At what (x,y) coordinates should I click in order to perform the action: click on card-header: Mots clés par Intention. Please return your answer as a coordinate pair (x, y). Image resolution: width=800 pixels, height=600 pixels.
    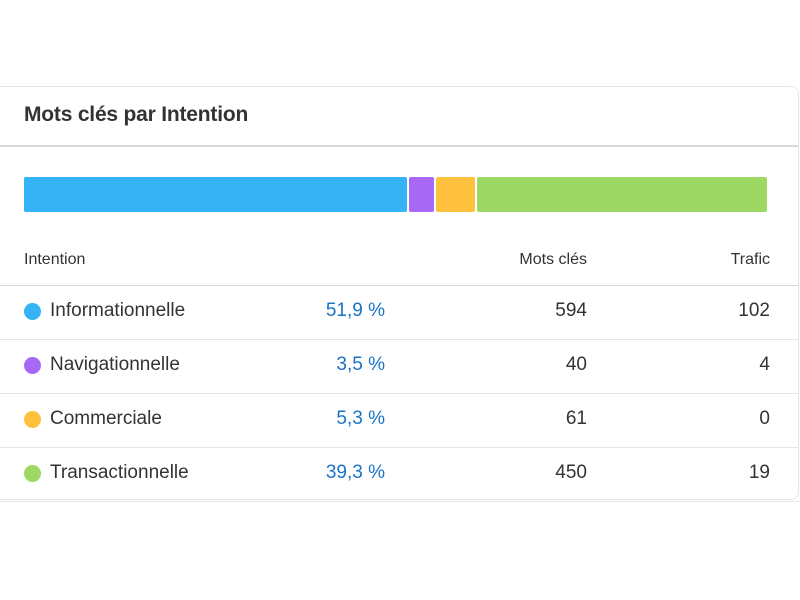
    Looking at the image, I should click on (399, 117).